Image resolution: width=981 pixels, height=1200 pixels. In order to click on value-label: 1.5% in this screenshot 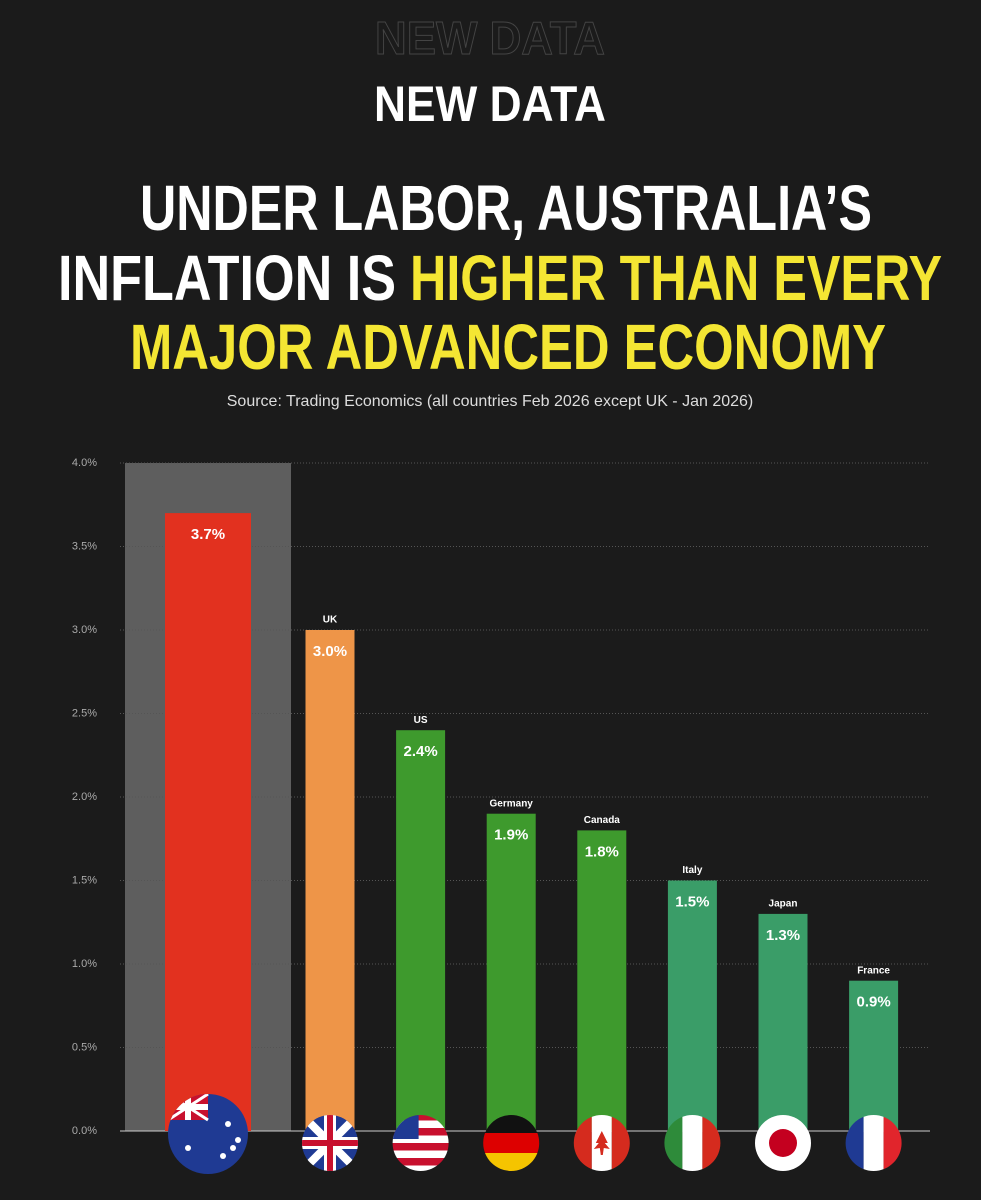, I will do `click(692, 901)`.